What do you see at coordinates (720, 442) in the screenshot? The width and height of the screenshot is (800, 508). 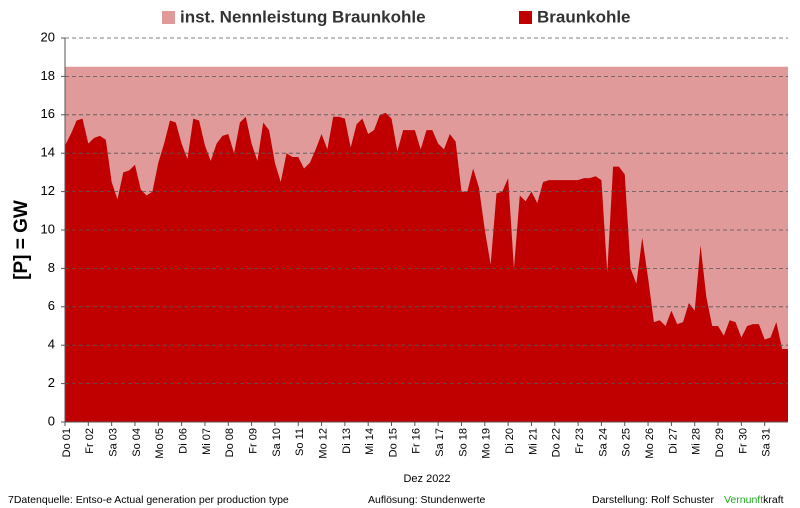 I see `x-tick-label: Do 29` at bounding box center [720, 442].